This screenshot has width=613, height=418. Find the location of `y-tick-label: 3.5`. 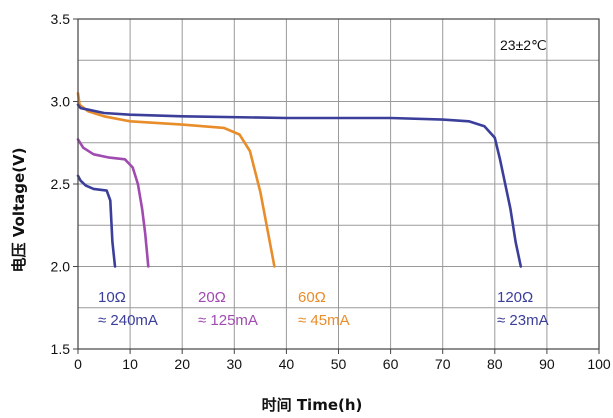

y-tick-label: 3.5 is located at coordinates (61, 19).